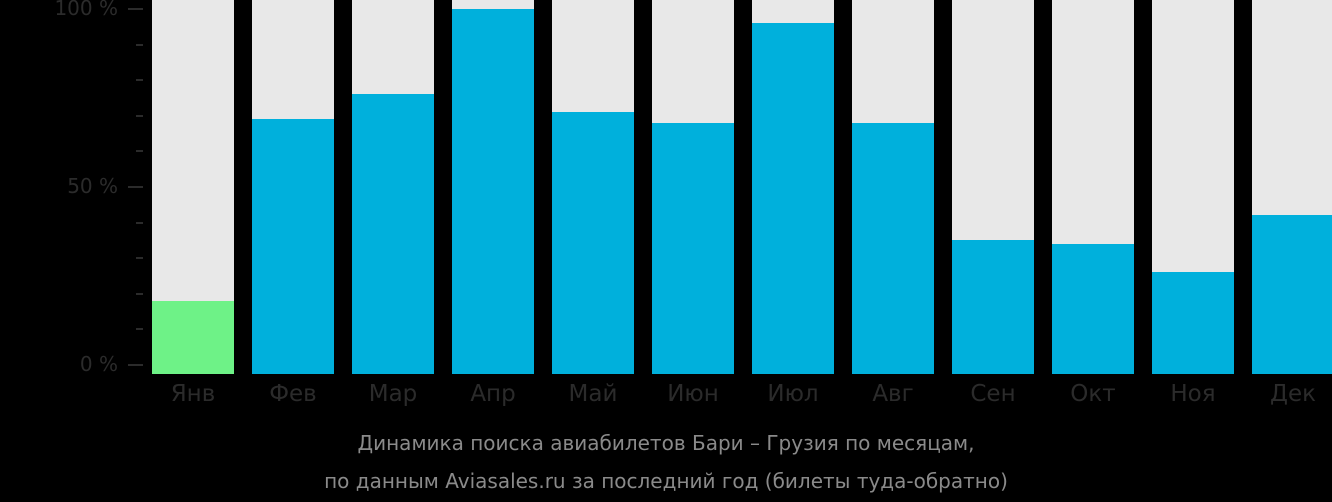 This screenshot has height=502, width=1332. I want to click on x-axis-label: Дек, so click(1292, 394).